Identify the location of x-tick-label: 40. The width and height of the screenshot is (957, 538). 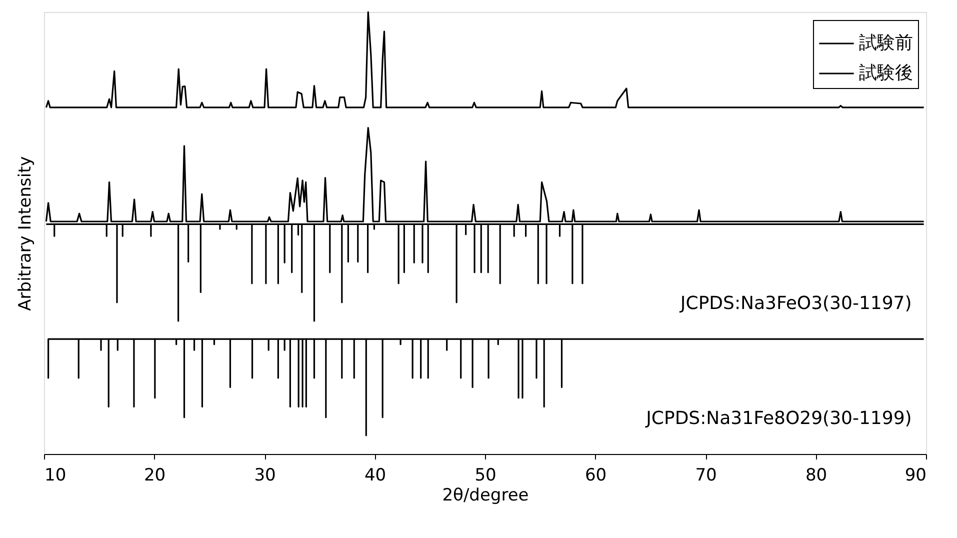
(375, 476).